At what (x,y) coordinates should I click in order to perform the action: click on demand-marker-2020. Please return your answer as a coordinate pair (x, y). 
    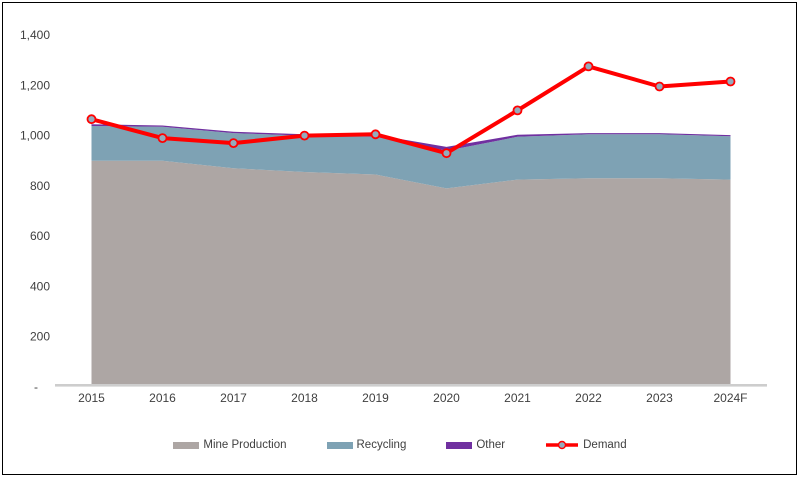
    Looking at the image, I should click on (446, 153).